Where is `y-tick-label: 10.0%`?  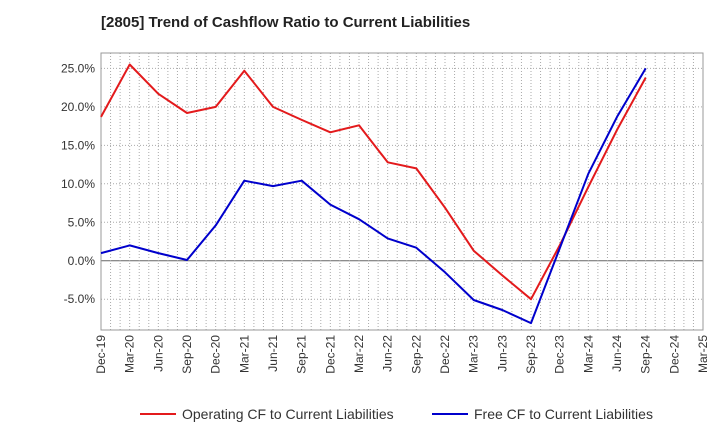
y-tick-label: 10.0% is located at coordinates (78, 184).